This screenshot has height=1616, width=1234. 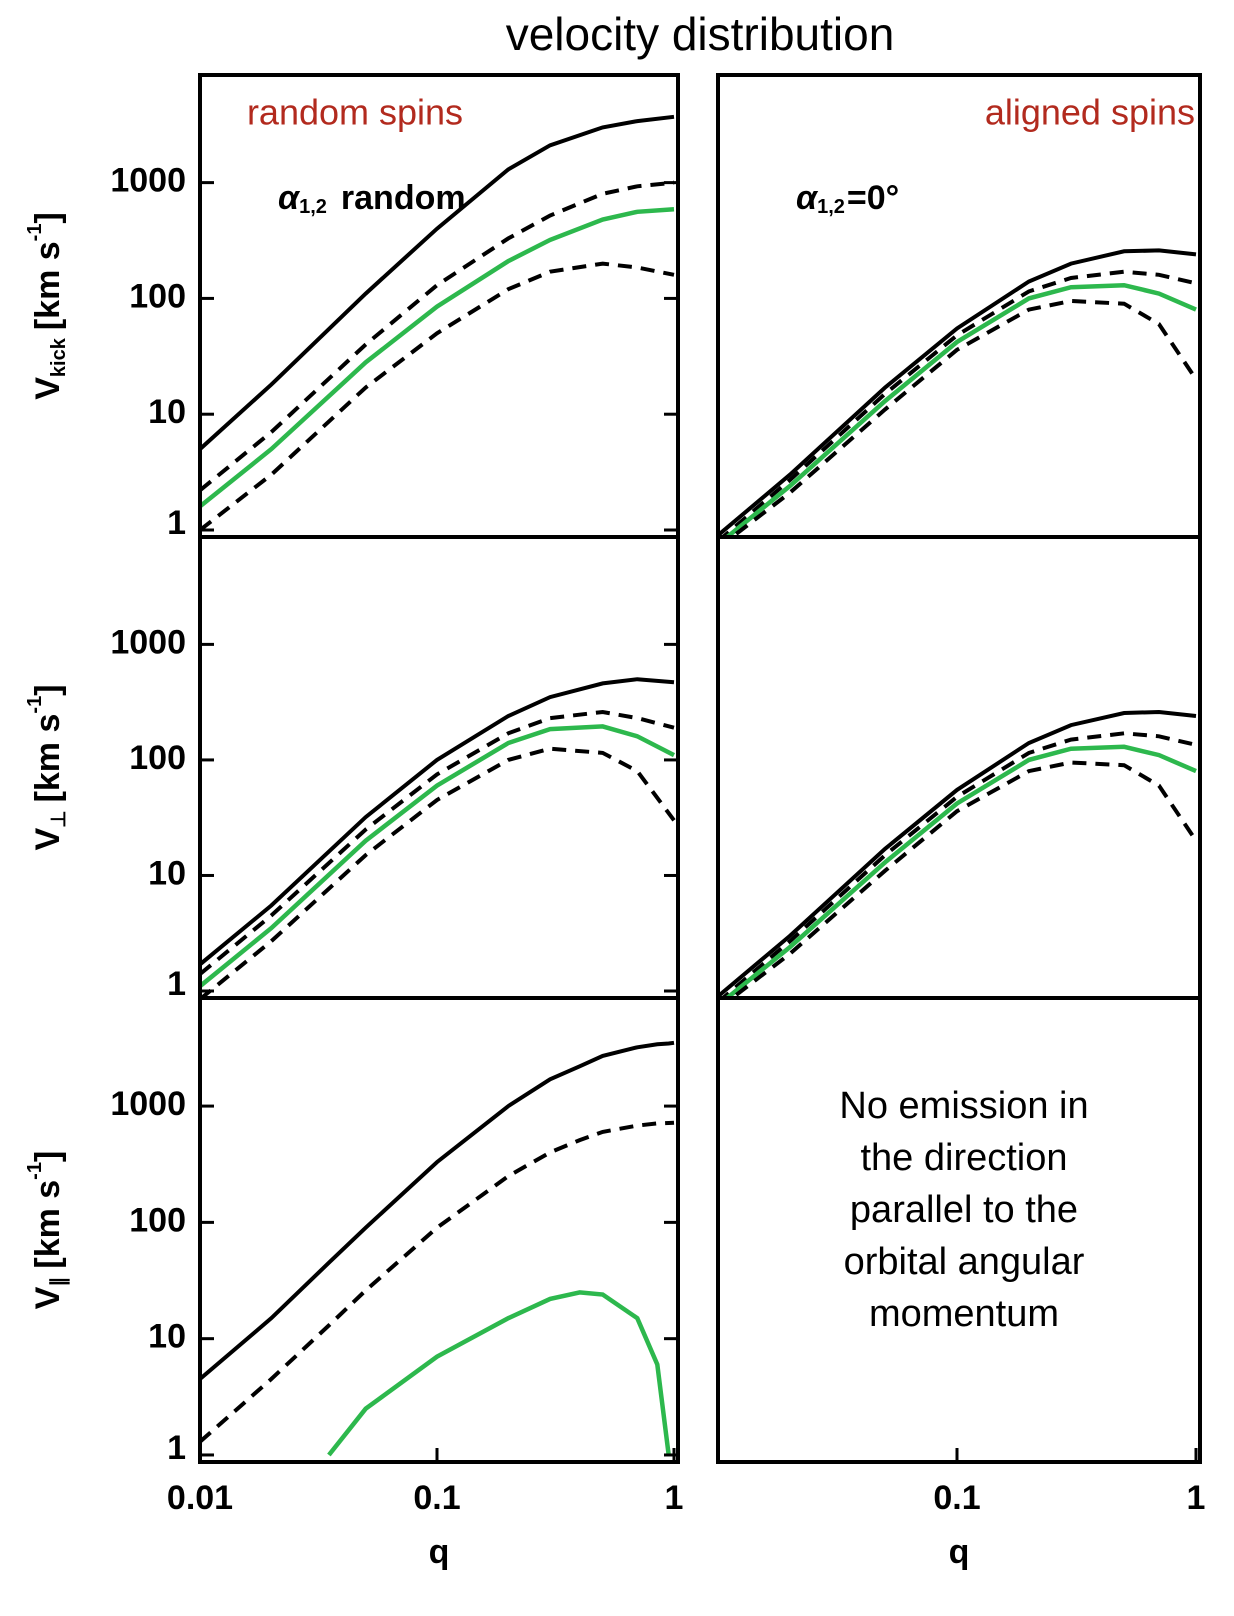 I want to click on note-line: the direction, so click(x=963, y=1158).